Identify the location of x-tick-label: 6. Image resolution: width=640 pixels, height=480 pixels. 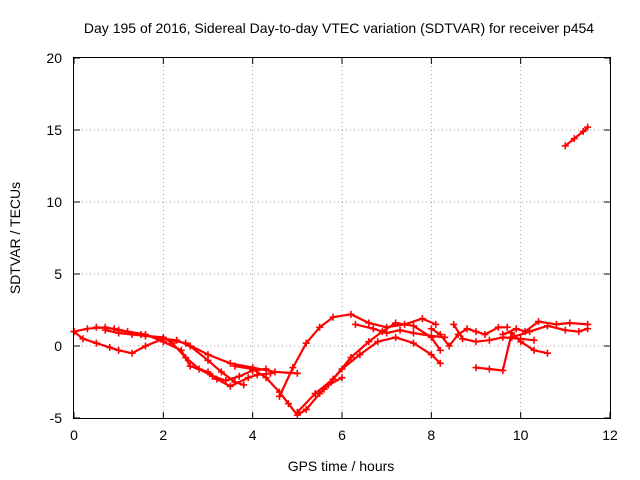
(342, 435).